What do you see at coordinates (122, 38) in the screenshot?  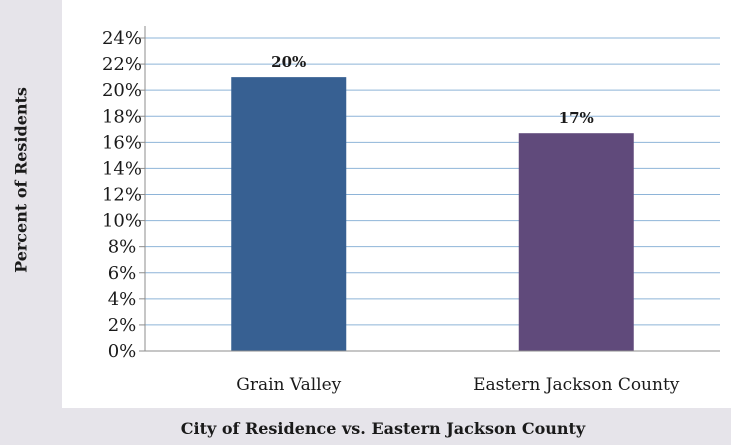 I see `y-tick-label: 24%` at bounding box center [122, 38].